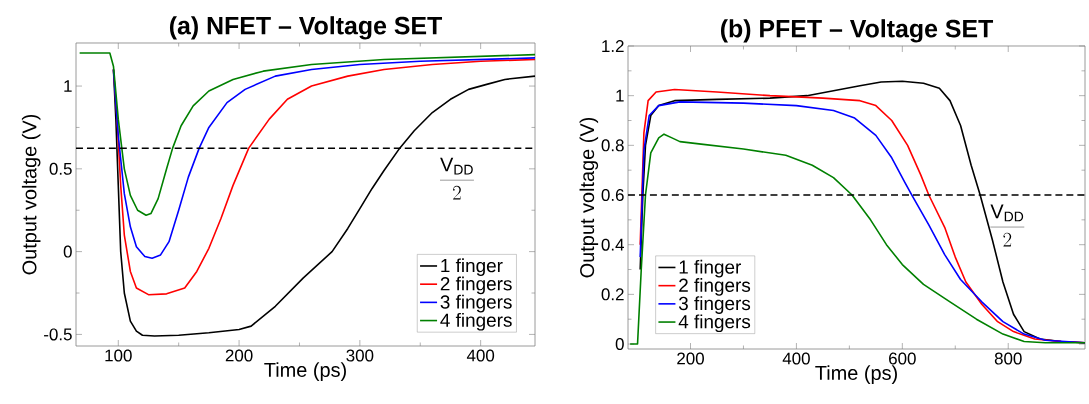 The image size is (1089, 404). Describe the element at coordinates (306, 28) in the screenshot. I see `chart-title: (a) NFET – Voltage SET` at that location.